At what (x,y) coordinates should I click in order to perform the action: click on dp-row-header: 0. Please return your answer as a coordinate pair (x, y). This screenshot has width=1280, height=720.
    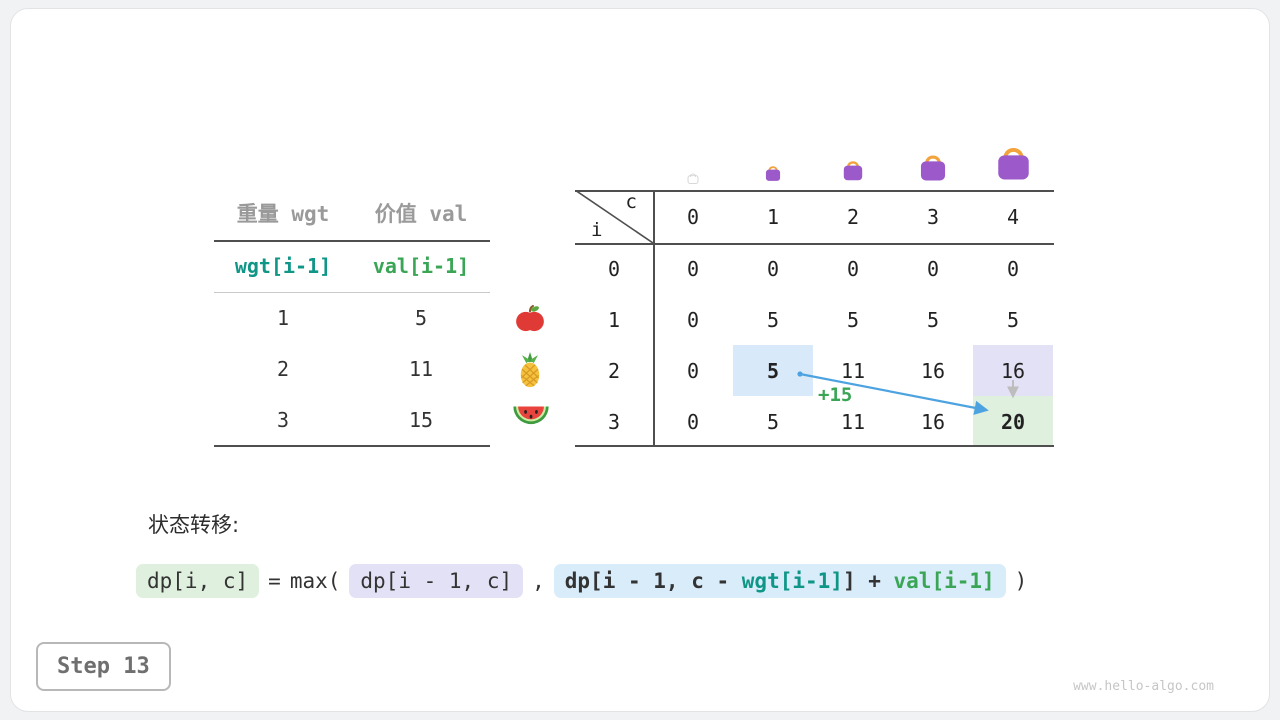
    Looking at the image, I should click on (614, 268).